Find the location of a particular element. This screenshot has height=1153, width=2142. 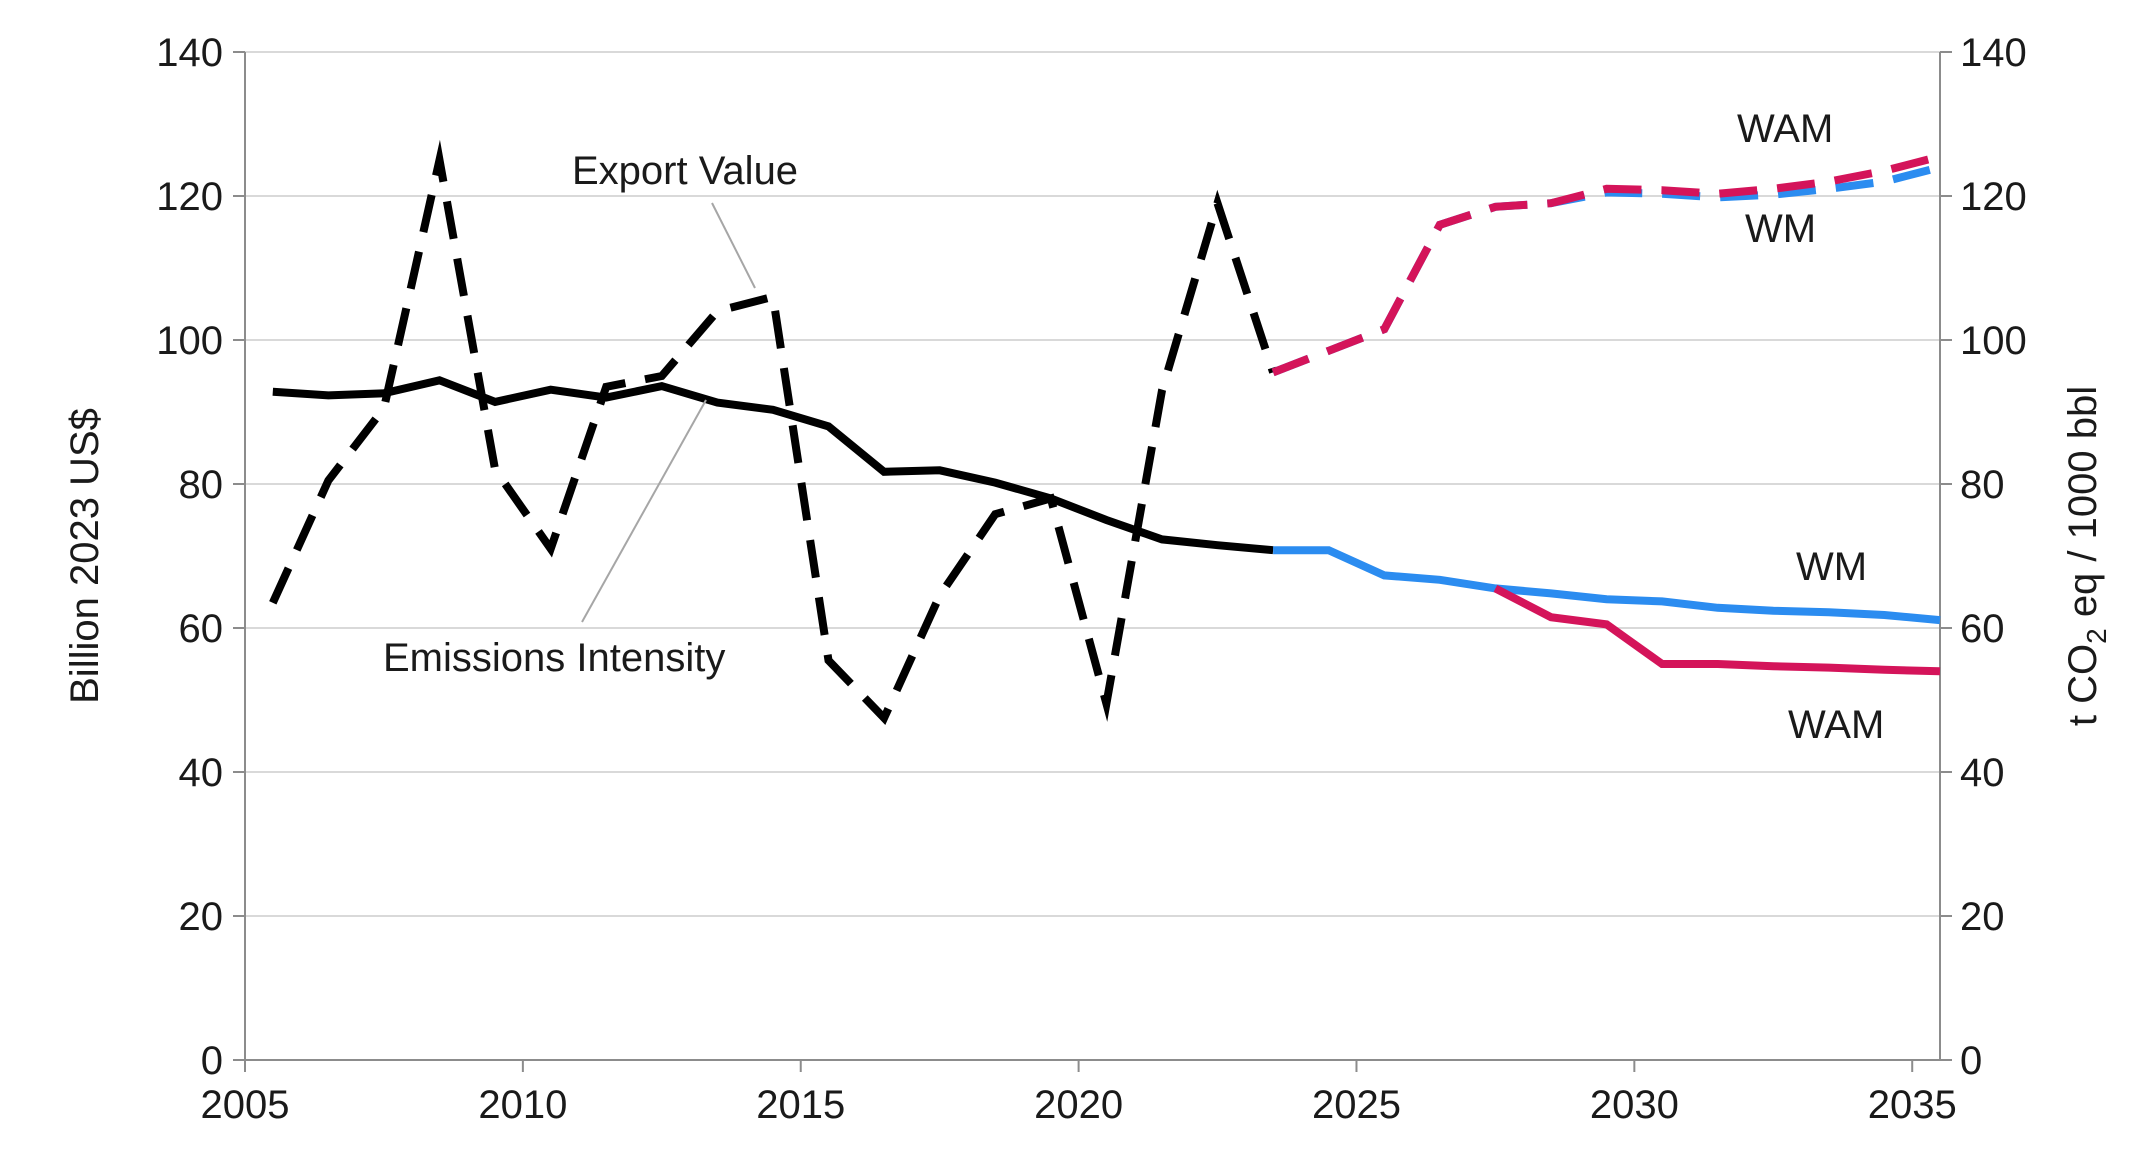

series-line-emissions-intensity-wm is located at coordinates (1607, 585).